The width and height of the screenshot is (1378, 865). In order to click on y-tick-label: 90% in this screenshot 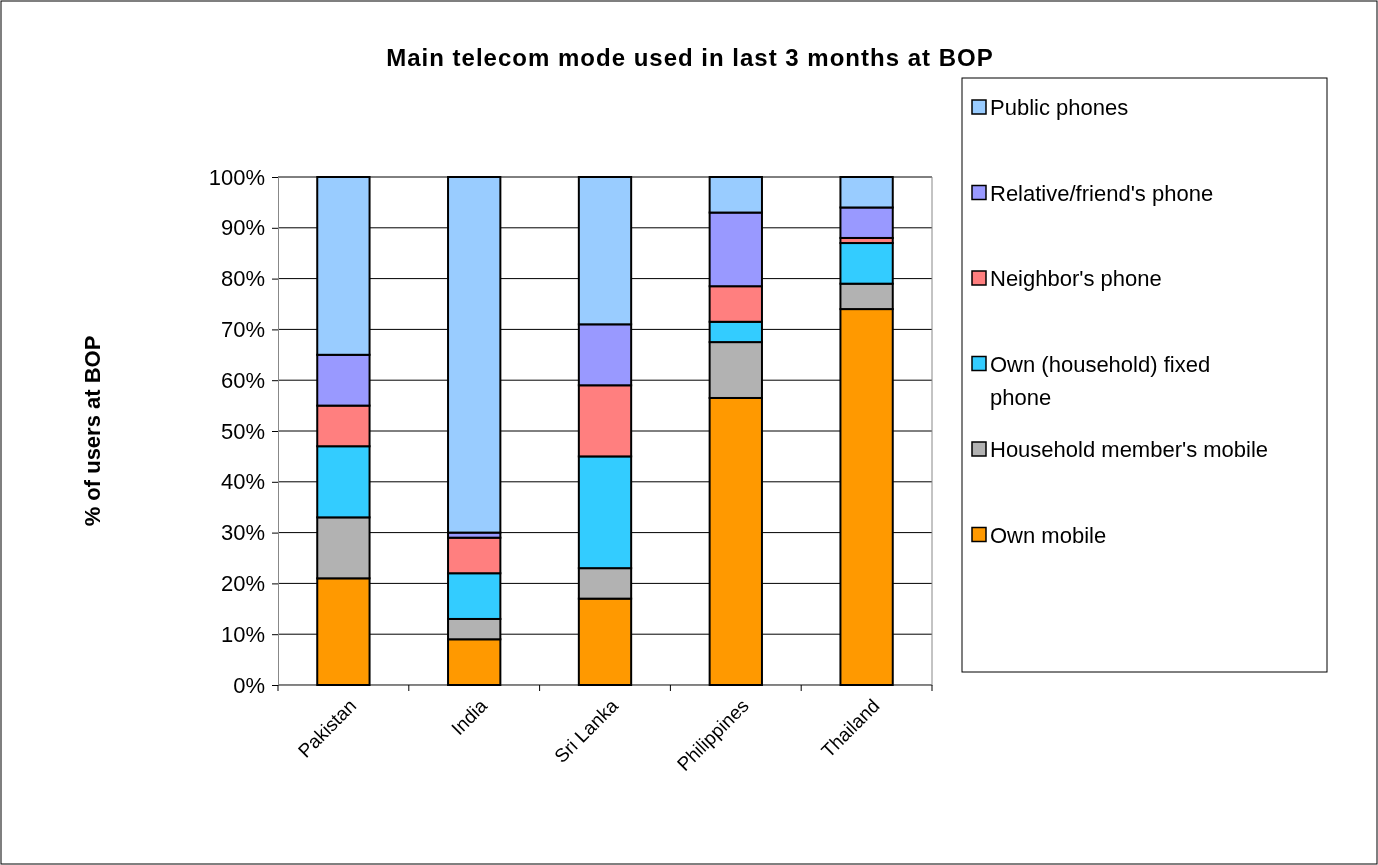, I will do `click(242, 228)`.